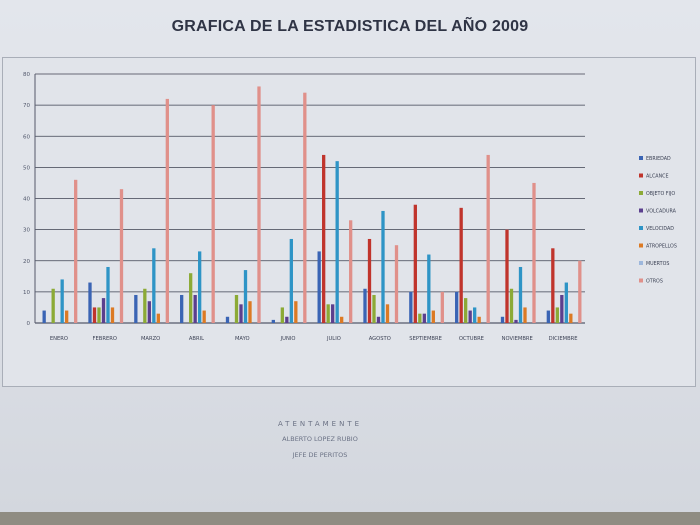 This screenshot has height=525, width=700. Describe the element at coordinates (517, 339) in the screenshot. I see `x-tick-label: NOVIEMBRE` at that location.